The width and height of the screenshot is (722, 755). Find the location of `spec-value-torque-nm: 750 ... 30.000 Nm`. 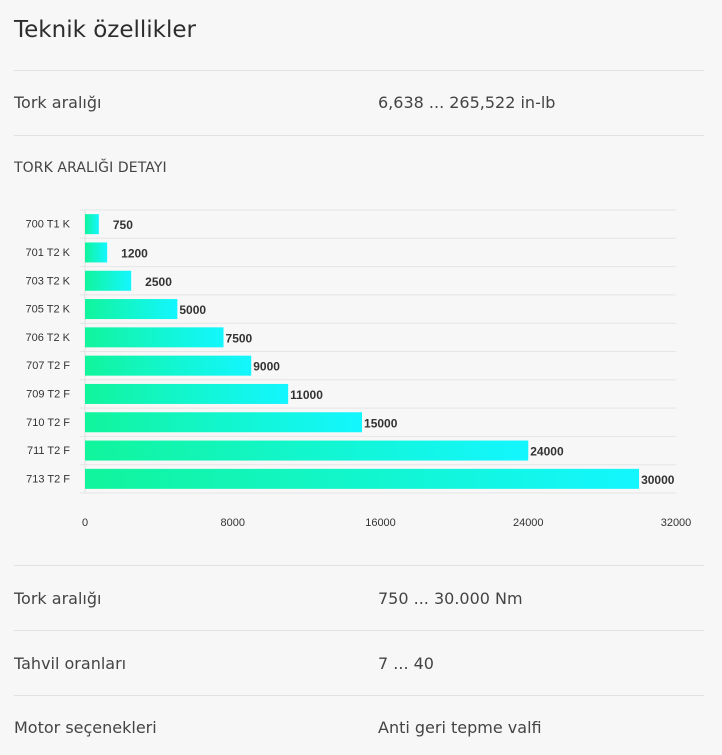

spec-value-torque-nm: 750 ... 30.000 Nm is located at coordinates (450, 598).